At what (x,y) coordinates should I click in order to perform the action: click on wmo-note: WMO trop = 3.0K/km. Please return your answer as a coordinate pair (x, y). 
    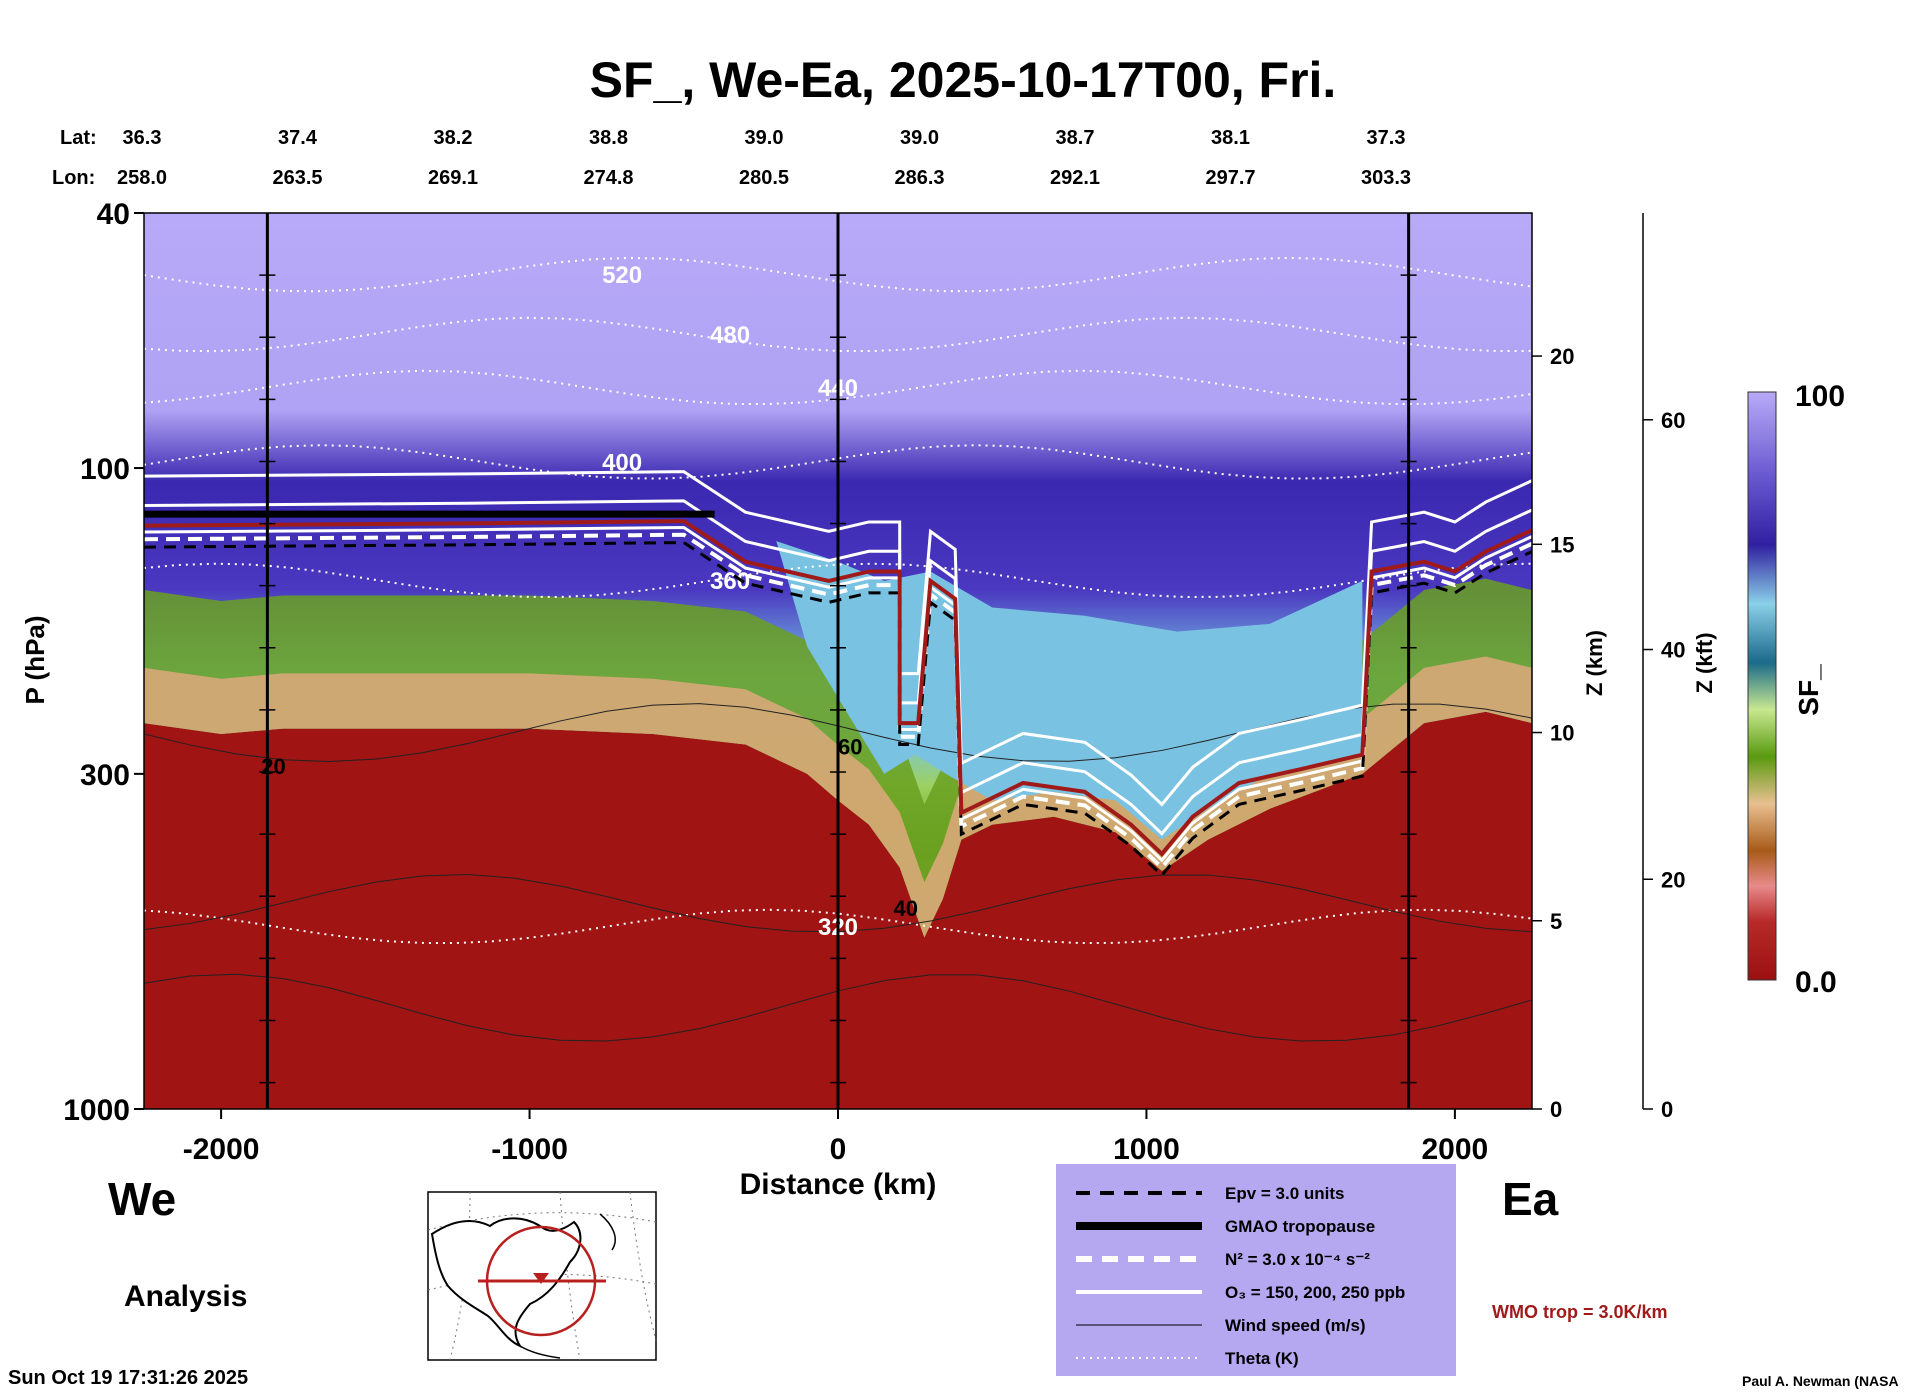
    Looking at the image, I should click on (1580, 1312).